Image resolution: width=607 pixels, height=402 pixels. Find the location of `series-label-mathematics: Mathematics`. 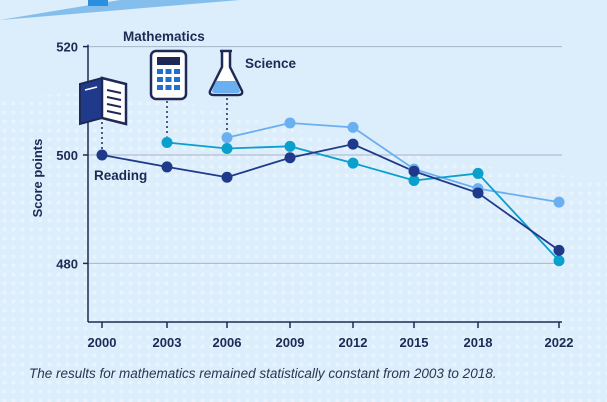

series-label-mathematics: Mathematics is located at coordinates (164, 36).